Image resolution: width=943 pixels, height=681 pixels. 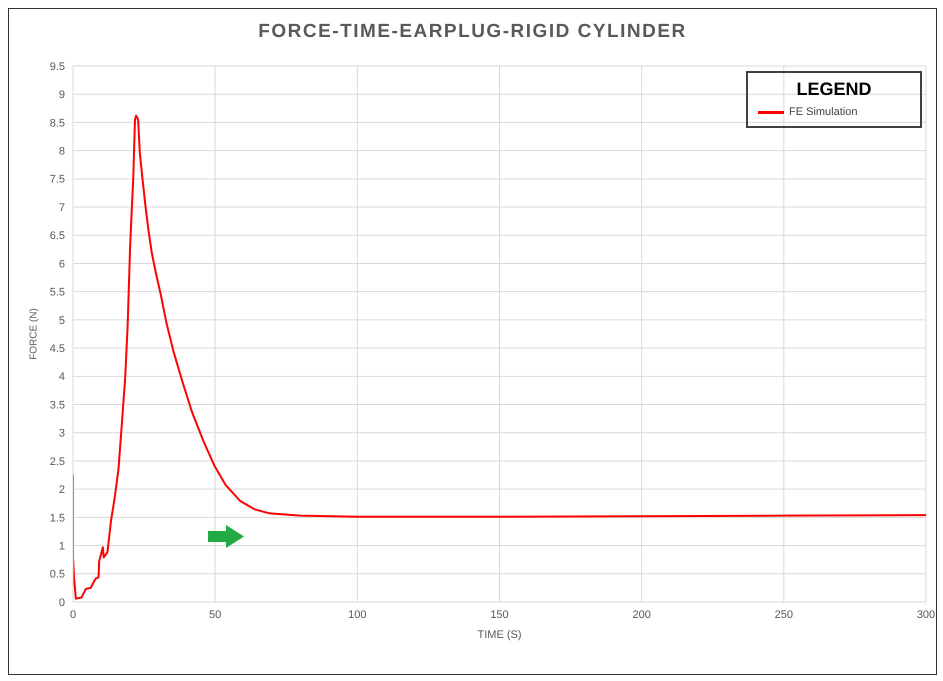 I want to click on y-tick-label: 6.5, so click(x=57, y=236).